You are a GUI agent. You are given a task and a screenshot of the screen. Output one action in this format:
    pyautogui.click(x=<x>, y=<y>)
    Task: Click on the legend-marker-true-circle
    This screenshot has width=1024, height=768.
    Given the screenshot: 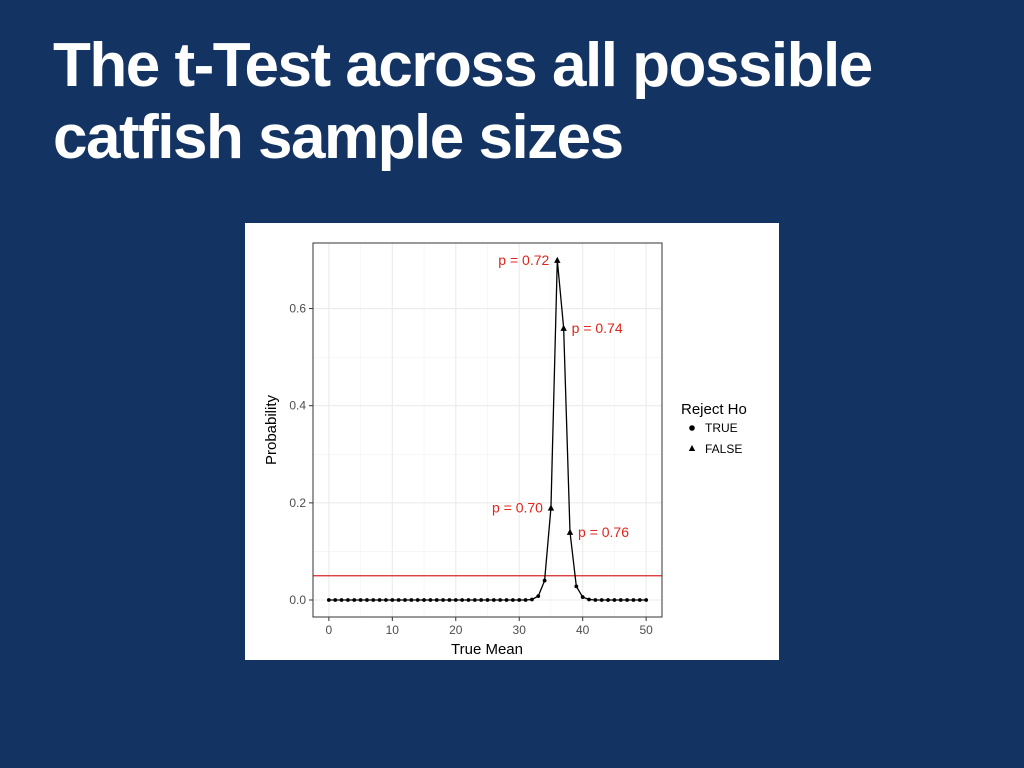 What is the action you would take?
    pyautogui.click(x=692, y=428)
    